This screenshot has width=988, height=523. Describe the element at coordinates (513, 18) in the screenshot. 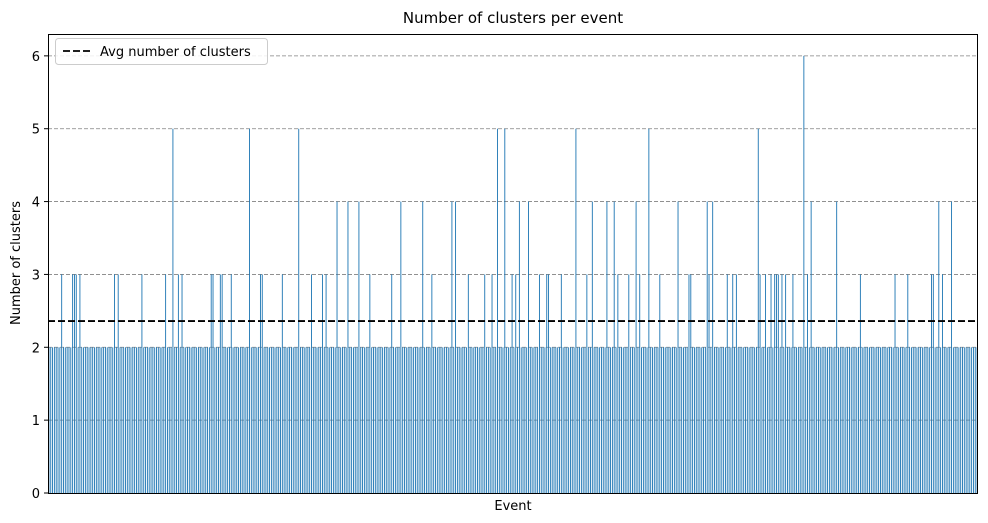

I see `chart-title: Number of clusters per event` at that location.